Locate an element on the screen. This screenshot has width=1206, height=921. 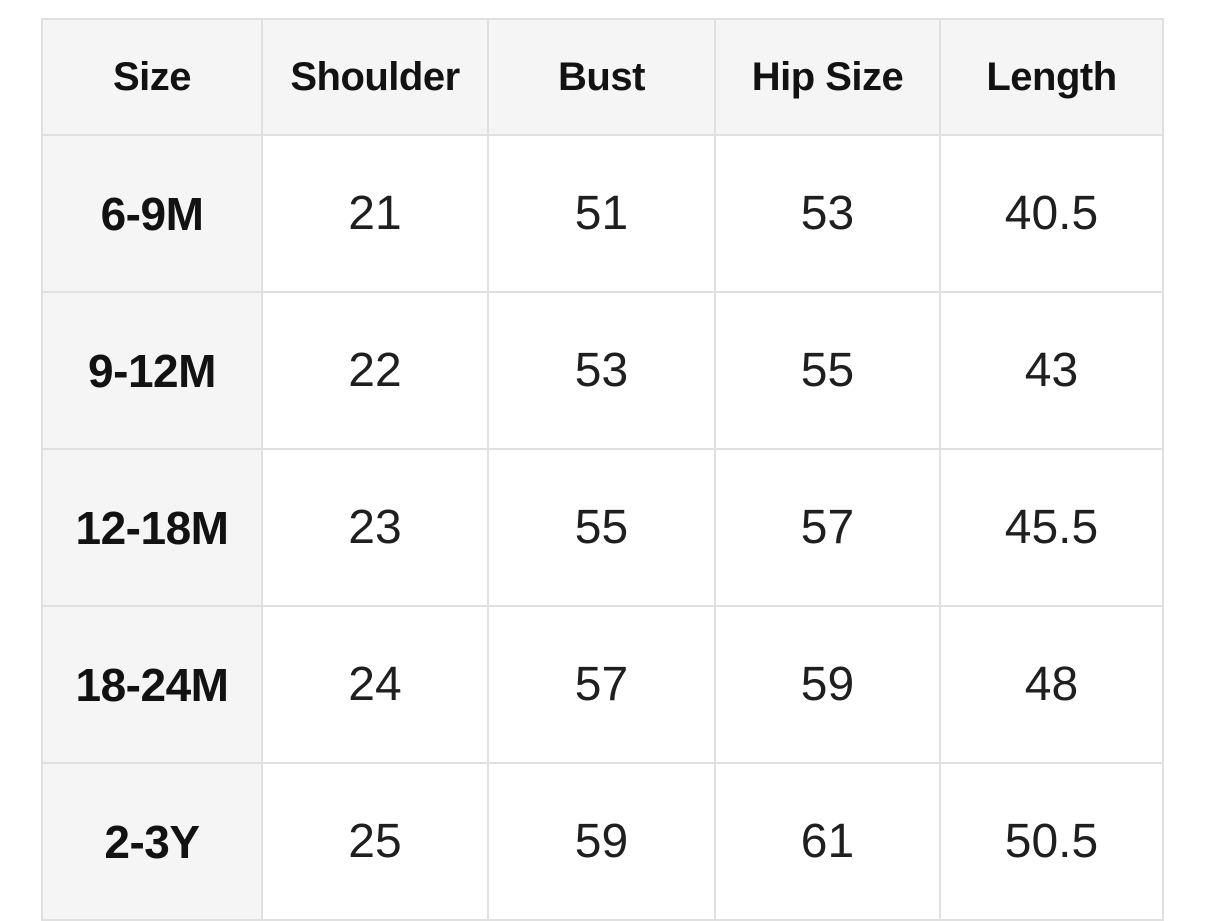
measurement-cell: 48 is located at coordinates (1051, 684).